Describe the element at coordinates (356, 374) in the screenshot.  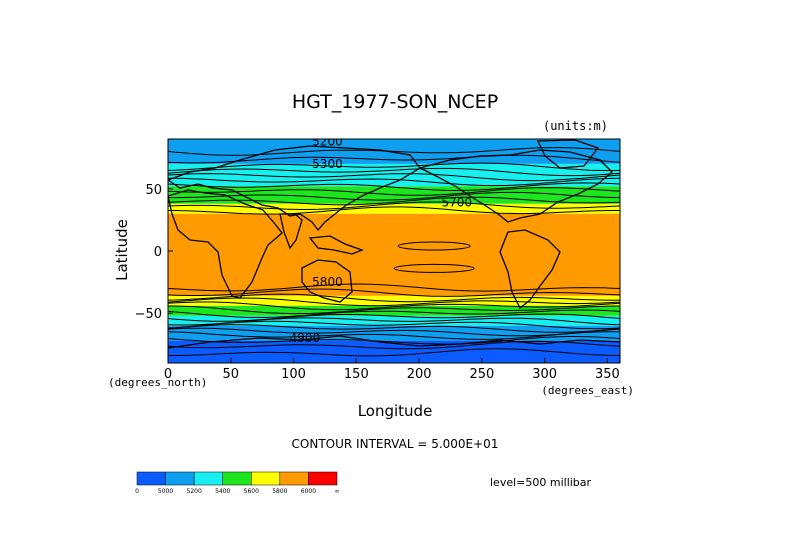
I see `x-tick-label: 150` at that location.